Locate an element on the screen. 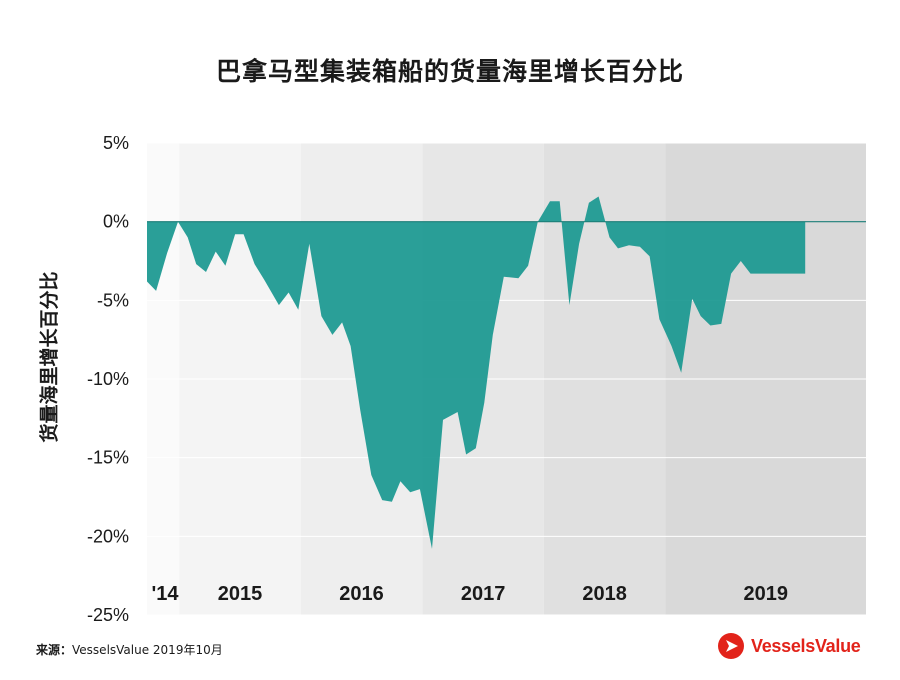 The height and width of the screenshot is (680, 900). year-label: 2019 is located at coordinates (765, 594).